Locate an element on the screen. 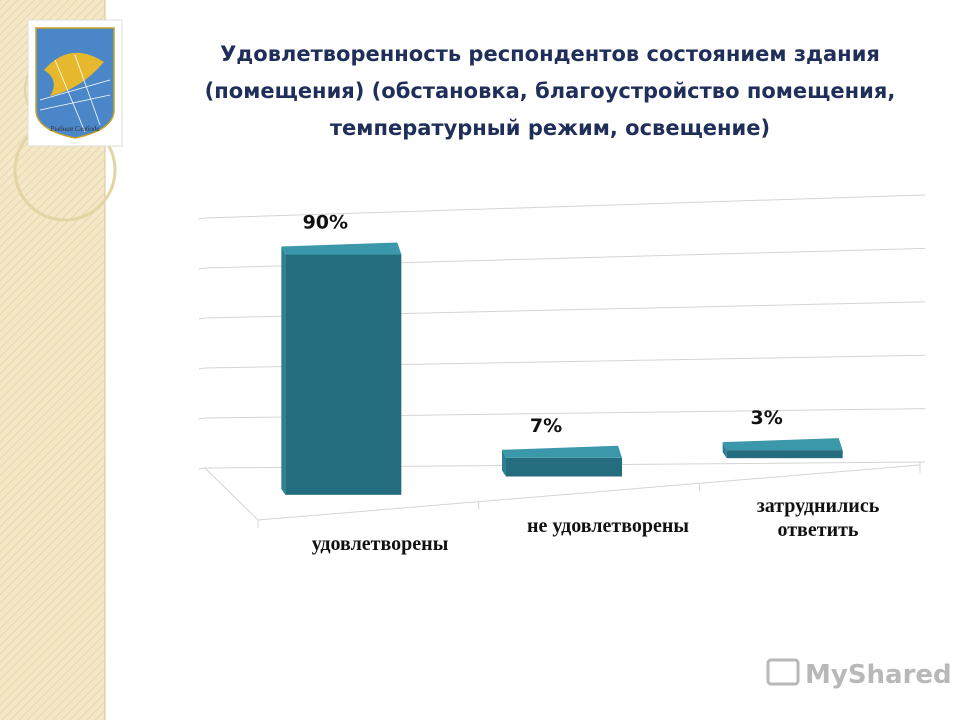  watermark: MyShared is located at coordinates (859, 674).